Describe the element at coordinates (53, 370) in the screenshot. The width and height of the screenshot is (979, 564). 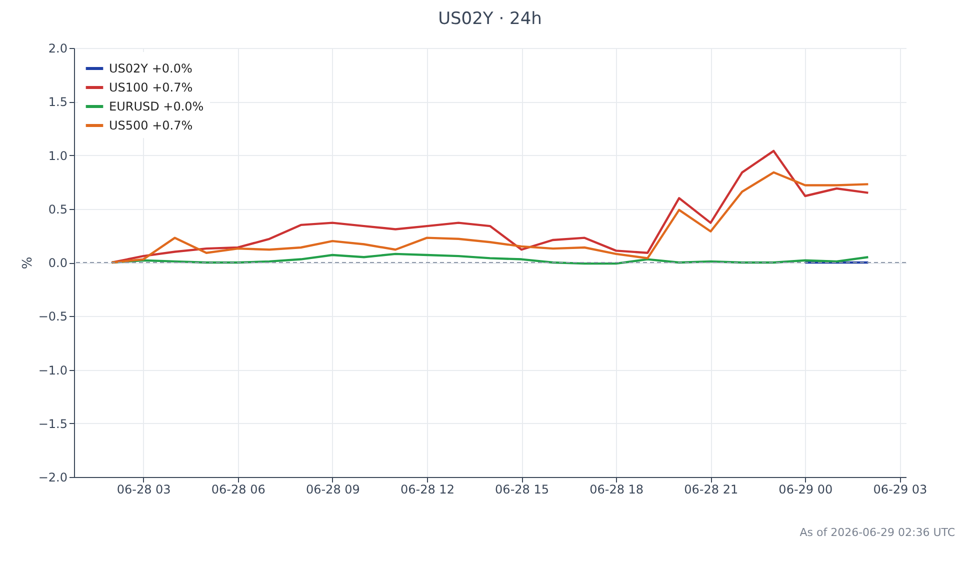
I see `y-tick-label: −1.0` at that location.